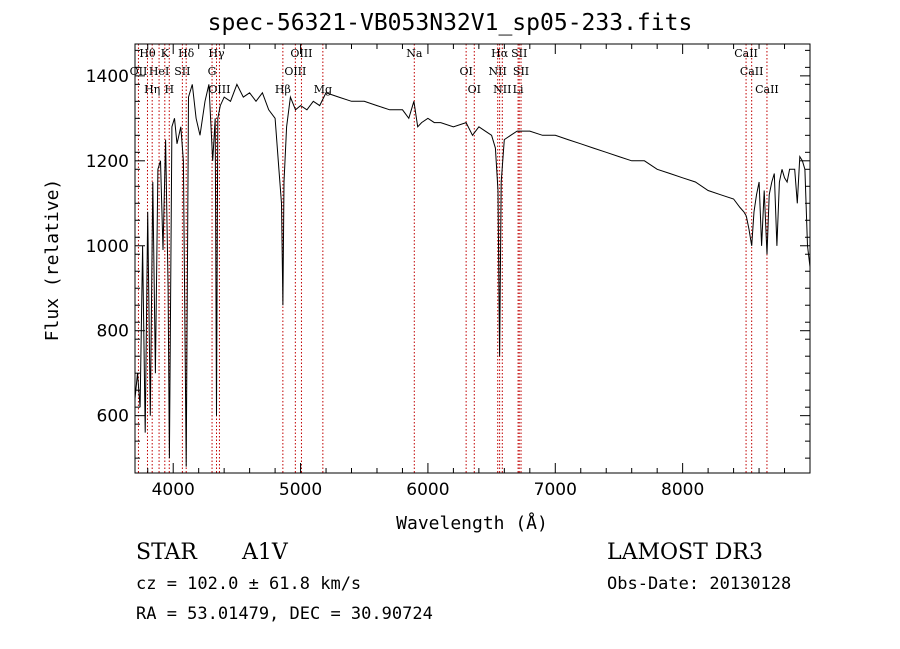  Describe the element at coordinates (498, 71) in the screenshot. I see `line-label-19: NII` at that location.